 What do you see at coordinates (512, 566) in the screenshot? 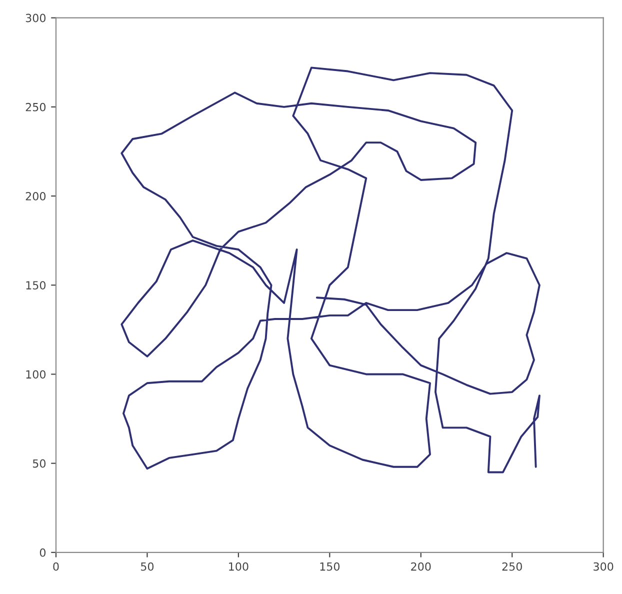
I see `x-tick-label: 250` at bounding box center [512, 566].